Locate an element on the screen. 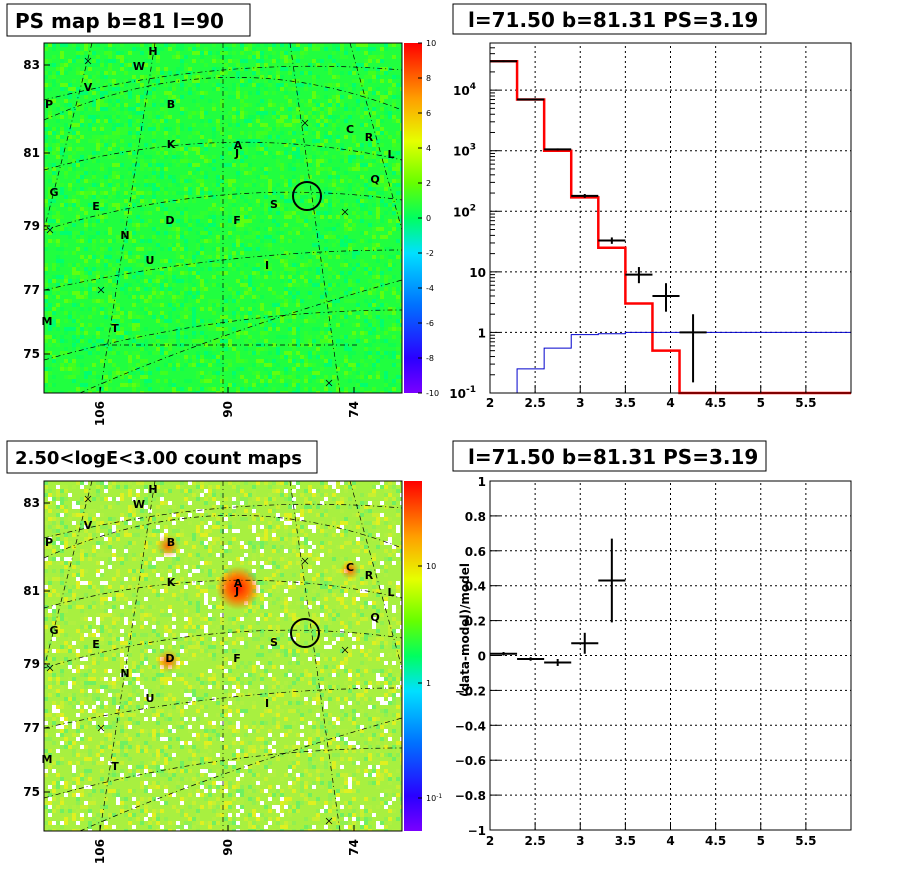 The height and width of the screenshot is (875, 898). ps-map-colorbar is located at coordinates (413, 218).